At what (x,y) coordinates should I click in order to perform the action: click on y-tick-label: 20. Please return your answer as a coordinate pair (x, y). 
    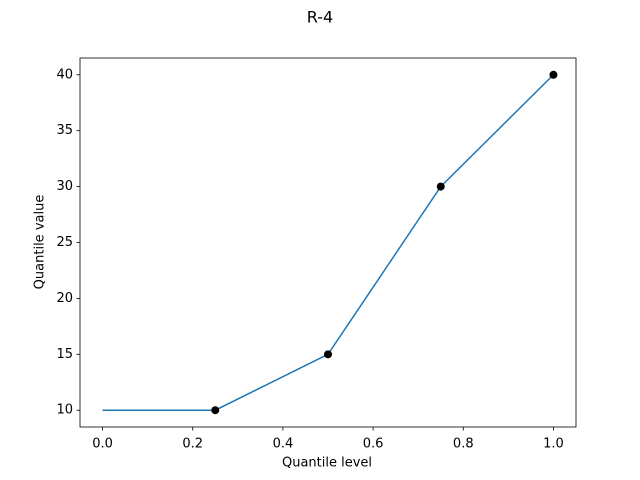
    Looking at the image, I should click on (64, 298).